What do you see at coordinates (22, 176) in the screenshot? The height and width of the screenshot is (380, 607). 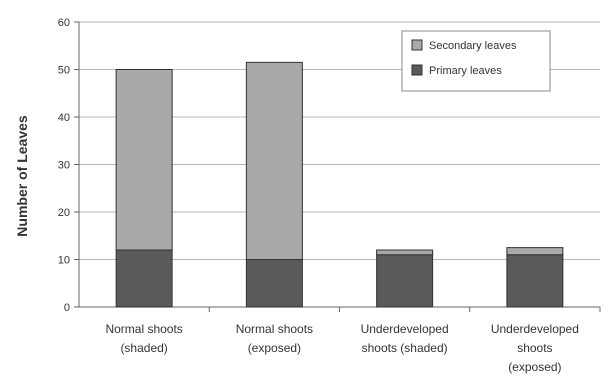 I see `y-axis-label: Number of Leaves` at bounding box center [22, 176].